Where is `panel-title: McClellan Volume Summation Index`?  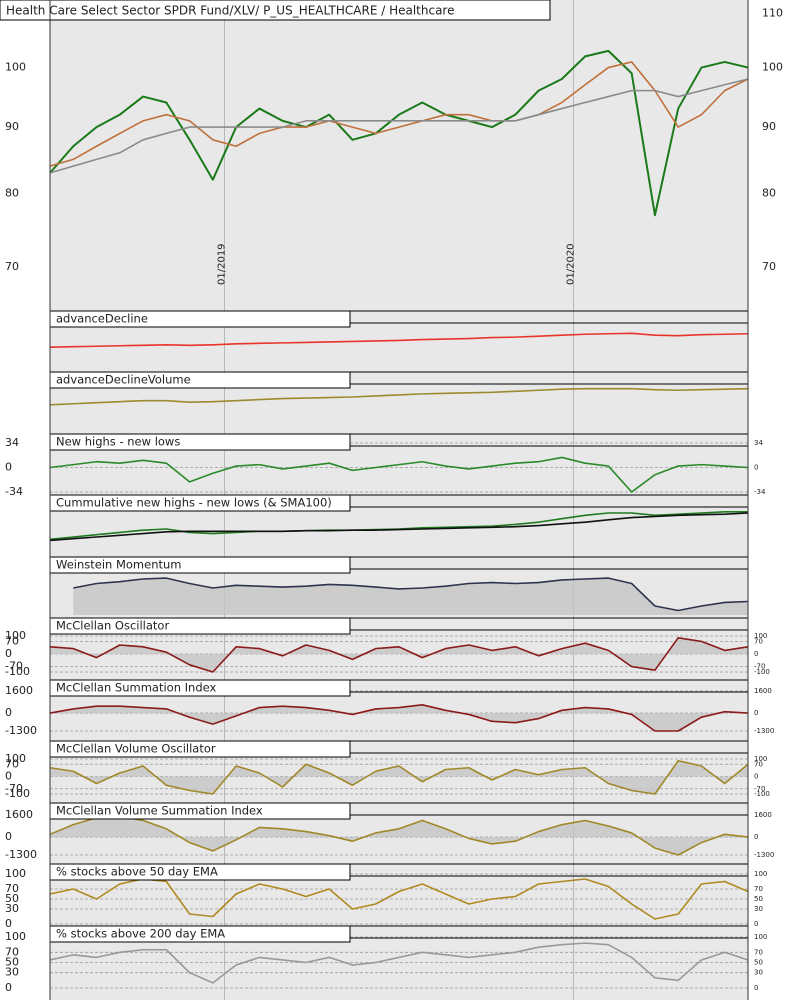 panel-title: McClellan Volume Summation Index is located at coordinates (159, 811).